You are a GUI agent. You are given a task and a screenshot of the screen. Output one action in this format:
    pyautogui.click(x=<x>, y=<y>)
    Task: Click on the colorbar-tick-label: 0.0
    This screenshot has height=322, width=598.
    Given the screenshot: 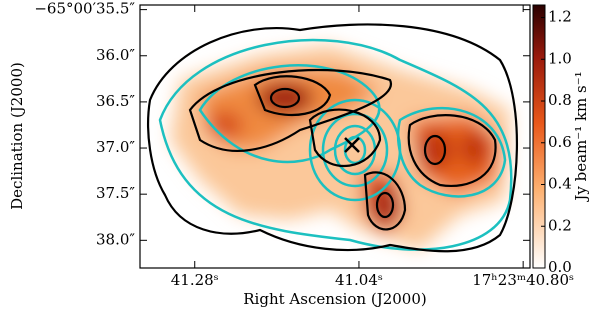 What is the action you would take?
    pyautogui.click(x=560, y=267)
    